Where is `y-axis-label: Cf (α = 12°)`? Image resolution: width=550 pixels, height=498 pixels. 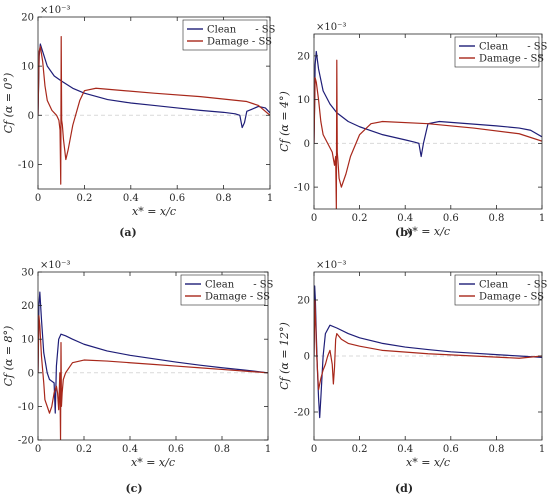 y-axis-label: Cf (α = 12°) is located at coordinates (284, 356).